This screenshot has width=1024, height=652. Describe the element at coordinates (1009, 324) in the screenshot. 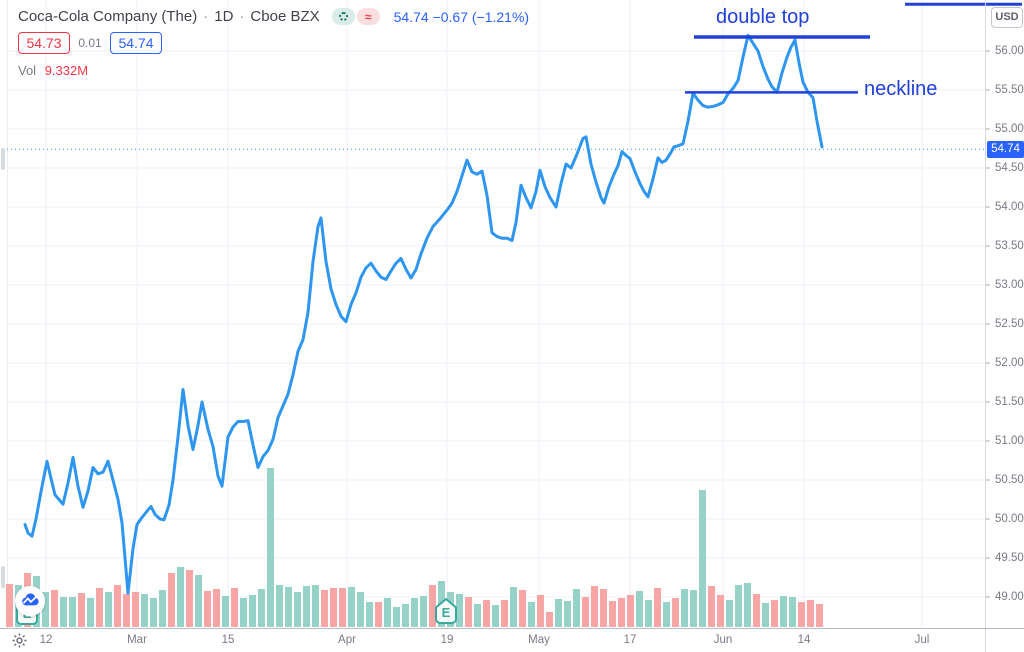

I see `price-axis-label: 52.50` at that location.